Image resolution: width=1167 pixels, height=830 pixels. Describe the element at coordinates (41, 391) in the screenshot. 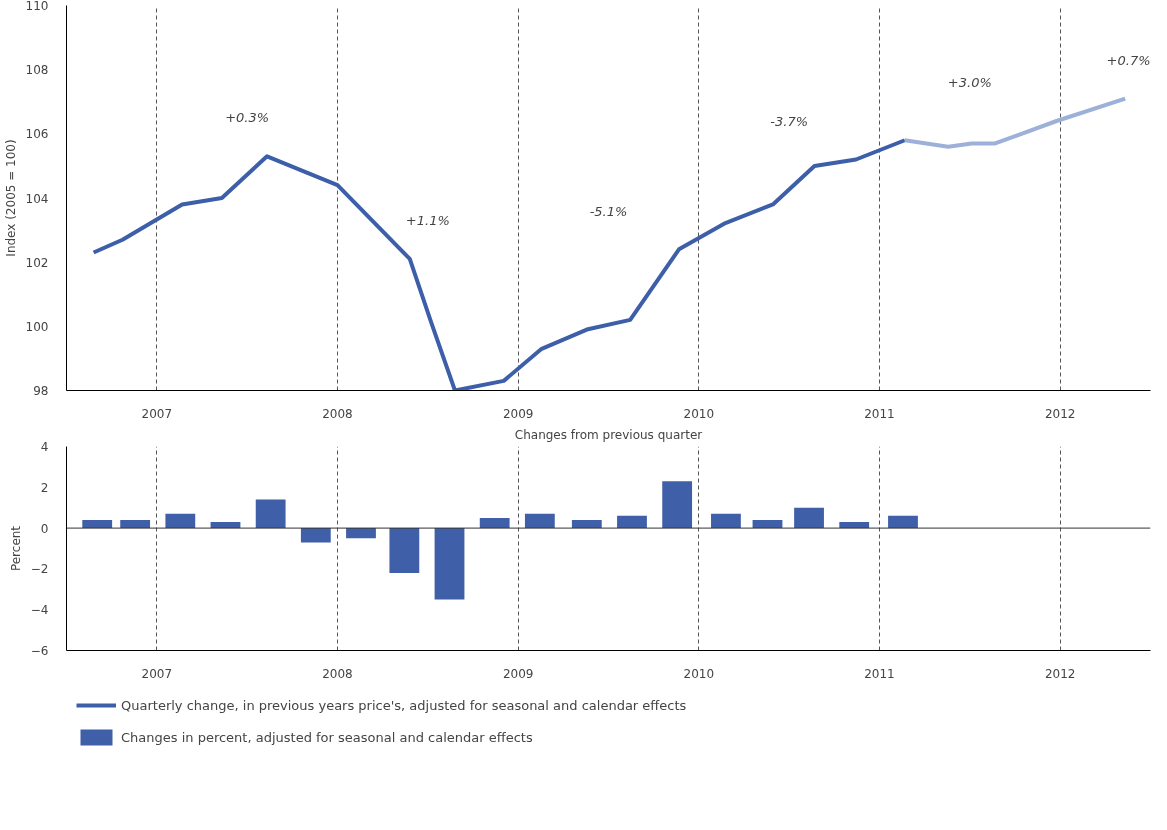

I see `y-tick-label: 98` at that location.